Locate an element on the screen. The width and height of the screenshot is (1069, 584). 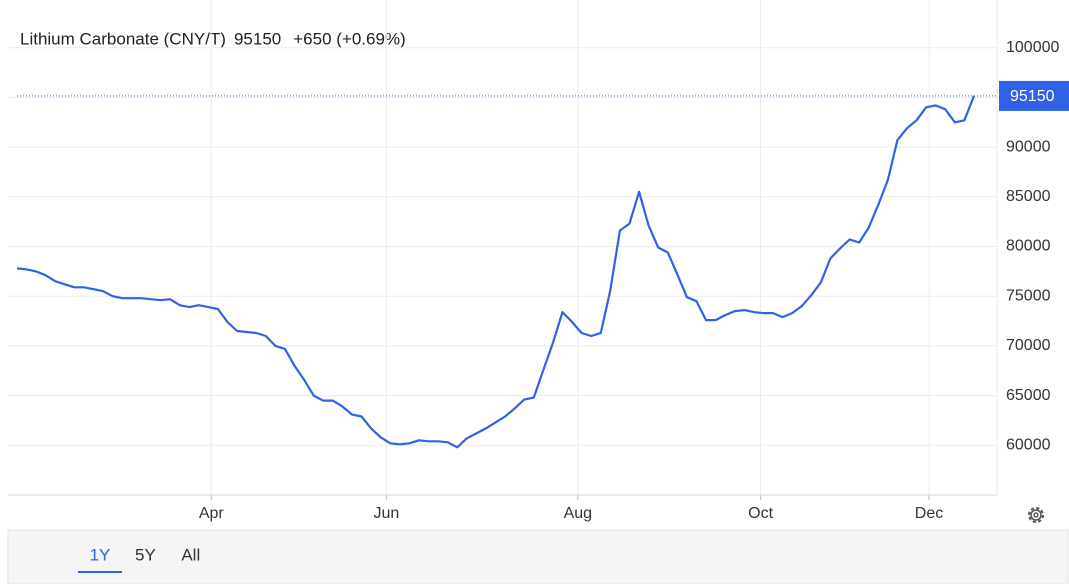
y-tick-label: 90000 is located at coordinates (1028, 146).